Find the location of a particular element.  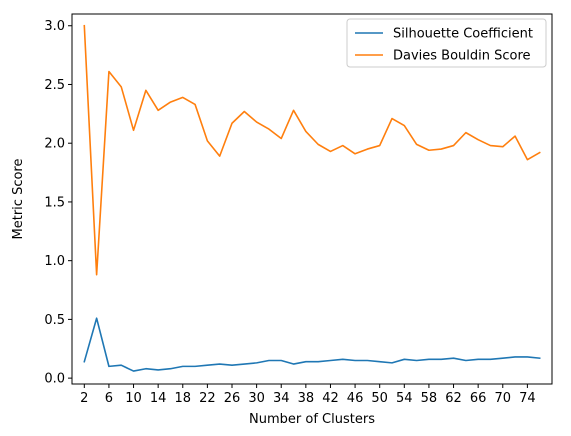

x-axis-label: Number of Clusters is located at coordinates (312, 419).